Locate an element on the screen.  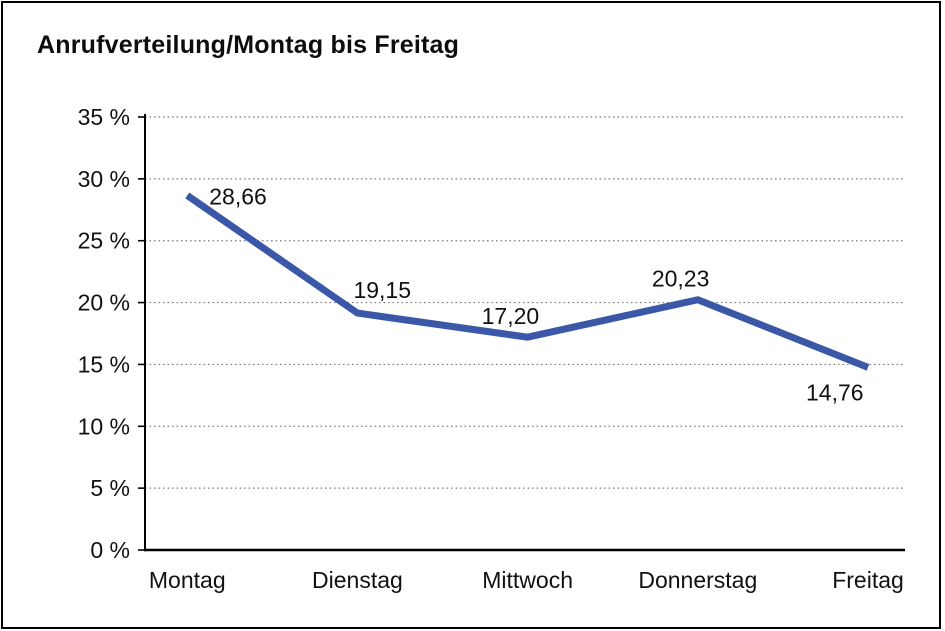
y-tick-label: 15 % is located at coordinates (104, 364).